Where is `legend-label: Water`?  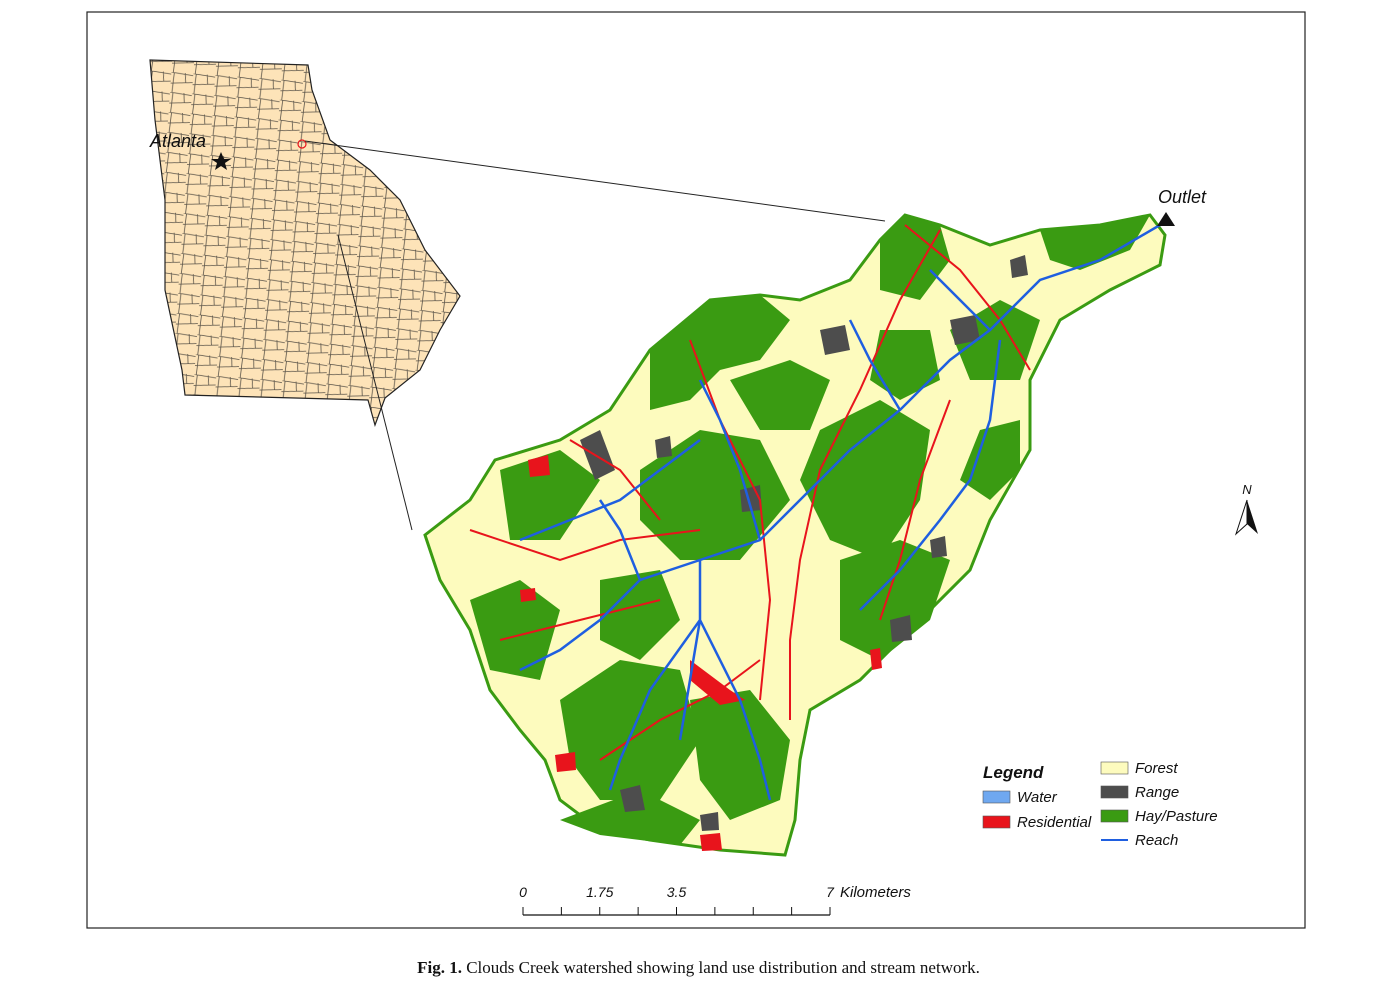 legend-label: Water is located at coordinates (1037, 797).